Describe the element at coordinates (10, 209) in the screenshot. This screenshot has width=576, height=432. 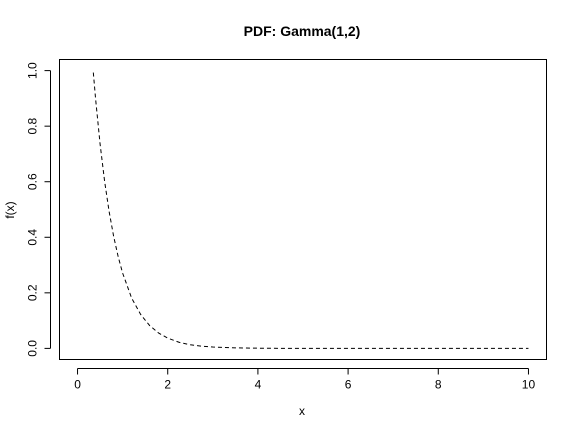
I see `y-axis-label: f(x)` at that location.